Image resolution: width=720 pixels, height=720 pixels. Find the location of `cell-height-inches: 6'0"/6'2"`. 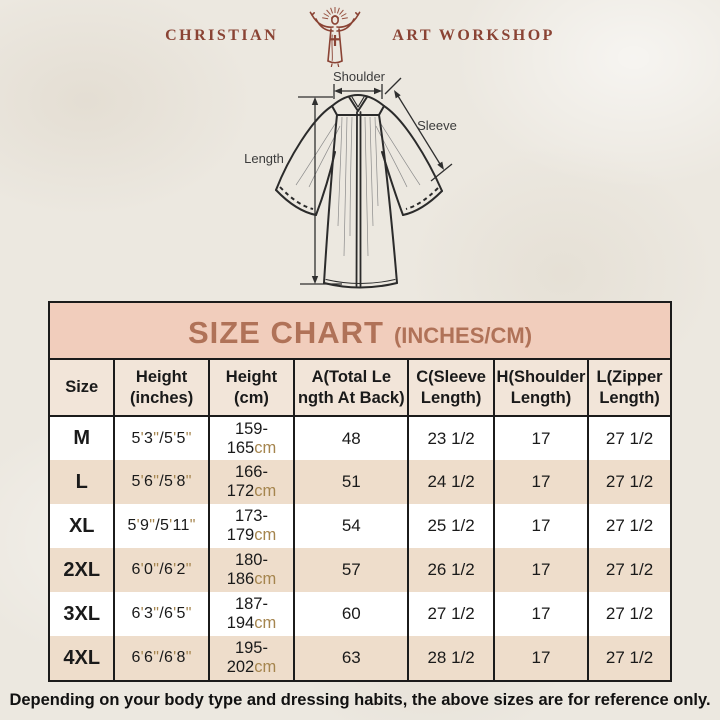

cell-height-inches: 6'0"/6'2" is located at coordinates (161, 570).